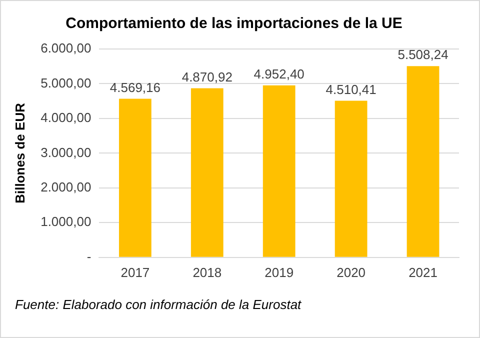 The image size is (480, 338). I want to click on y-tick-label: 2.000,00, so click(66, 187).